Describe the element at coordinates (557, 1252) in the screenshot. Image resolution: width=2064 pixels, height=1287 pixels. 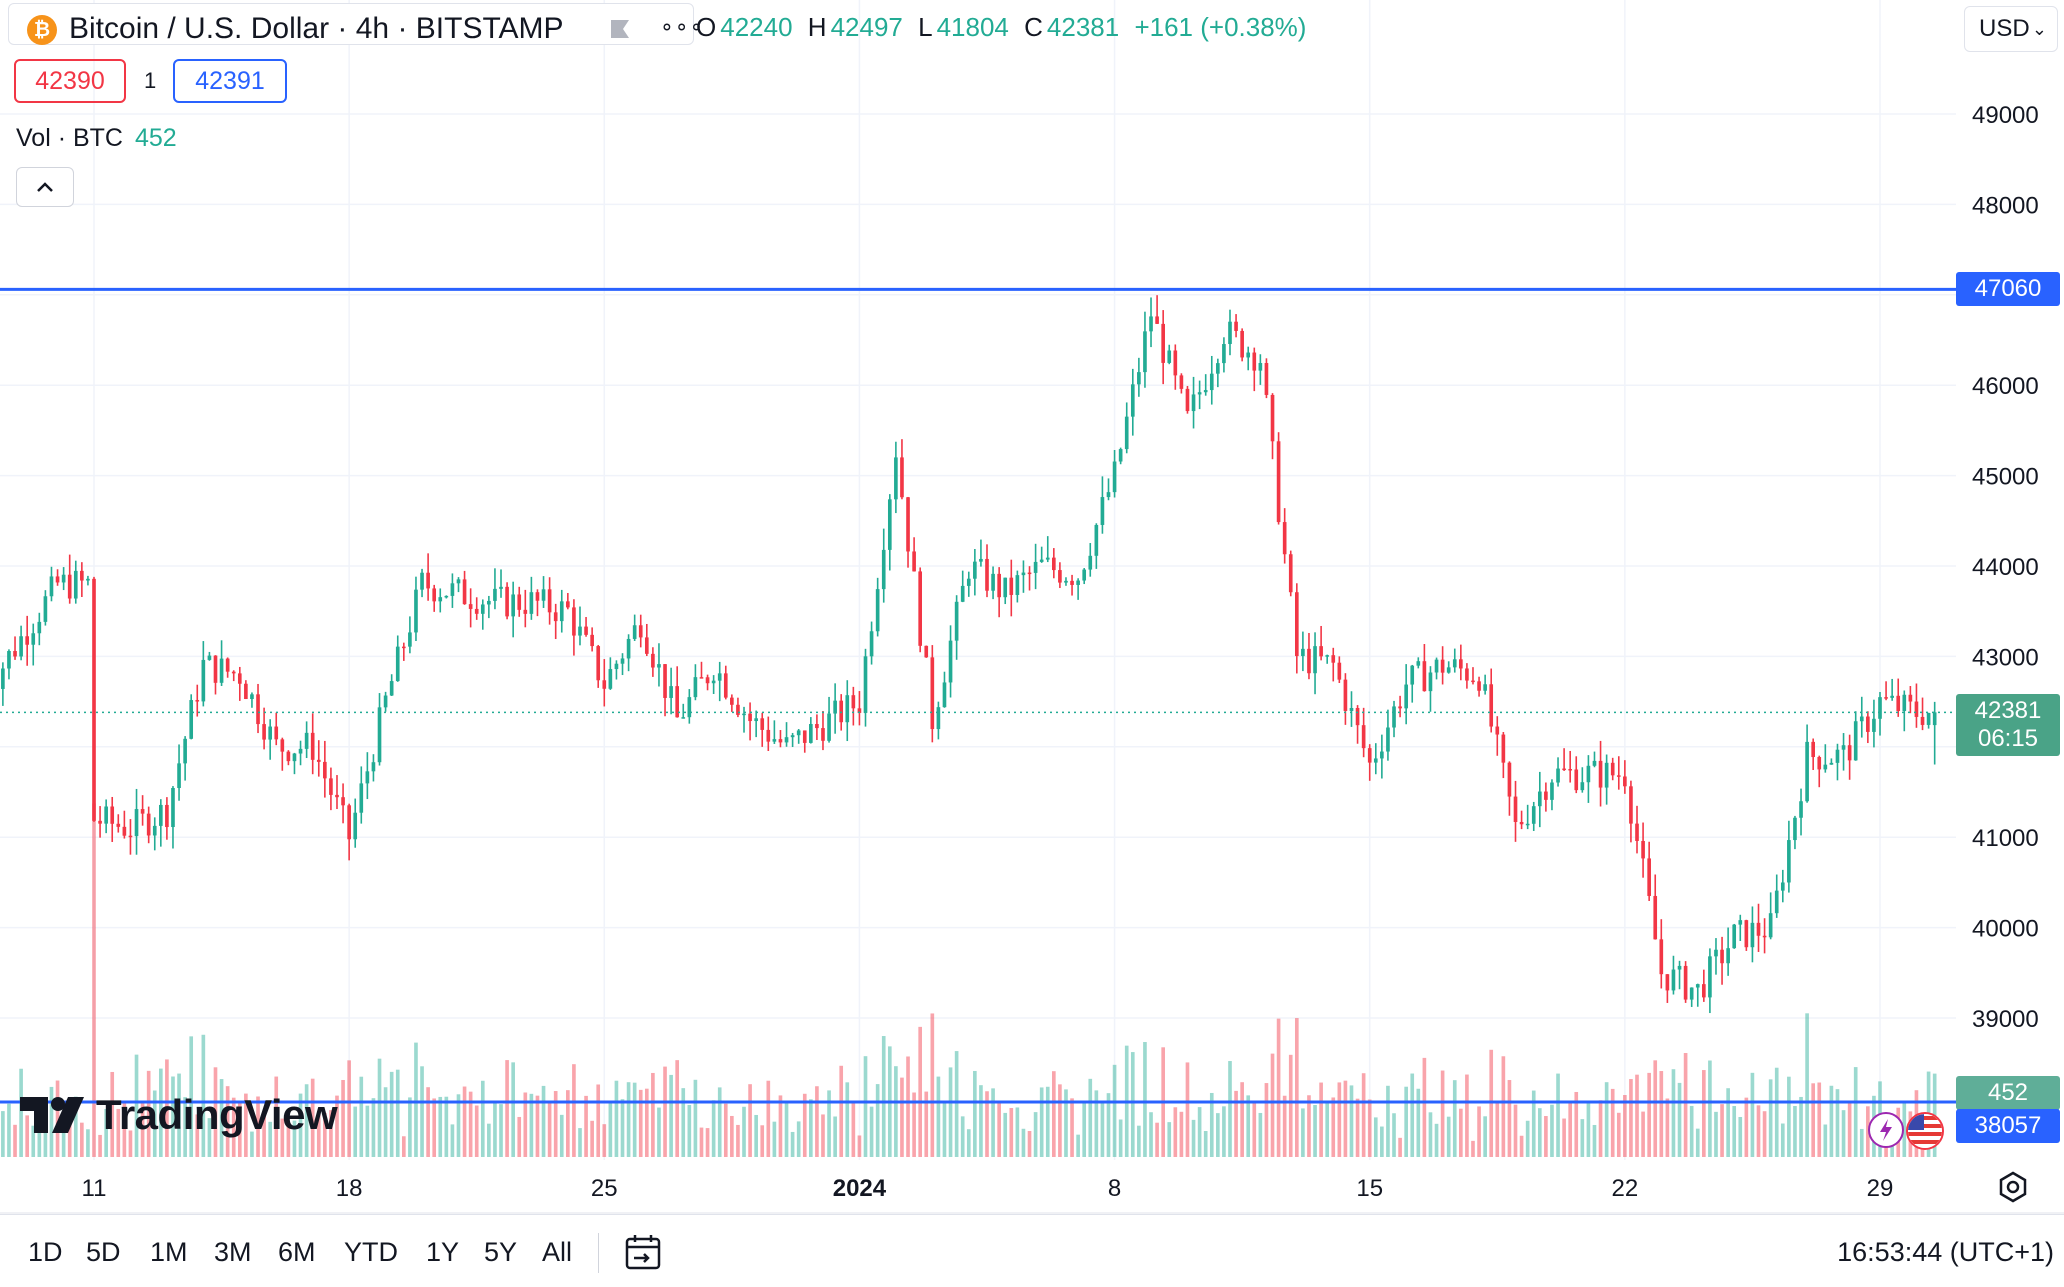
I see `range-button-all: All` at that location.